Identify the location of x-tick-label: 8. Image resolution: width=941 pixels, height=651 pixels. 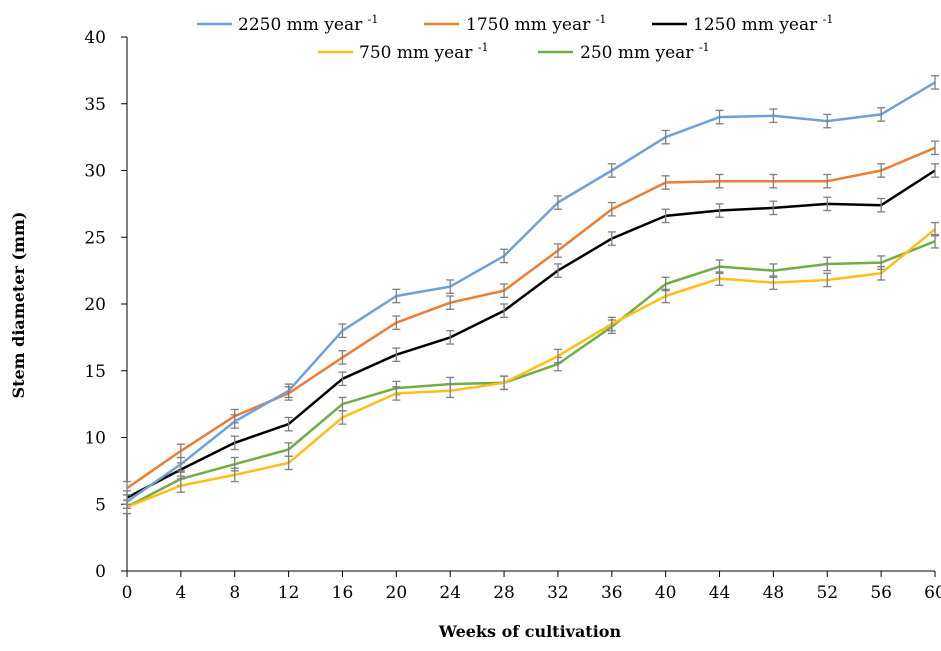
(234, 593).